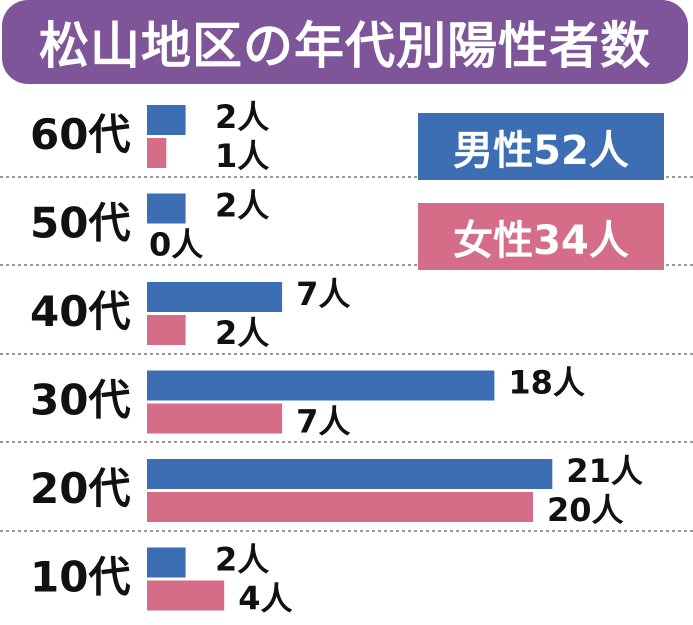 This screenshot has height=625, width=693. What do you see at coordinates (345, 42) in the screenshot?
I see `chart-title: 松山地区の年代別陽性者数` at bounding box center [345, 42].